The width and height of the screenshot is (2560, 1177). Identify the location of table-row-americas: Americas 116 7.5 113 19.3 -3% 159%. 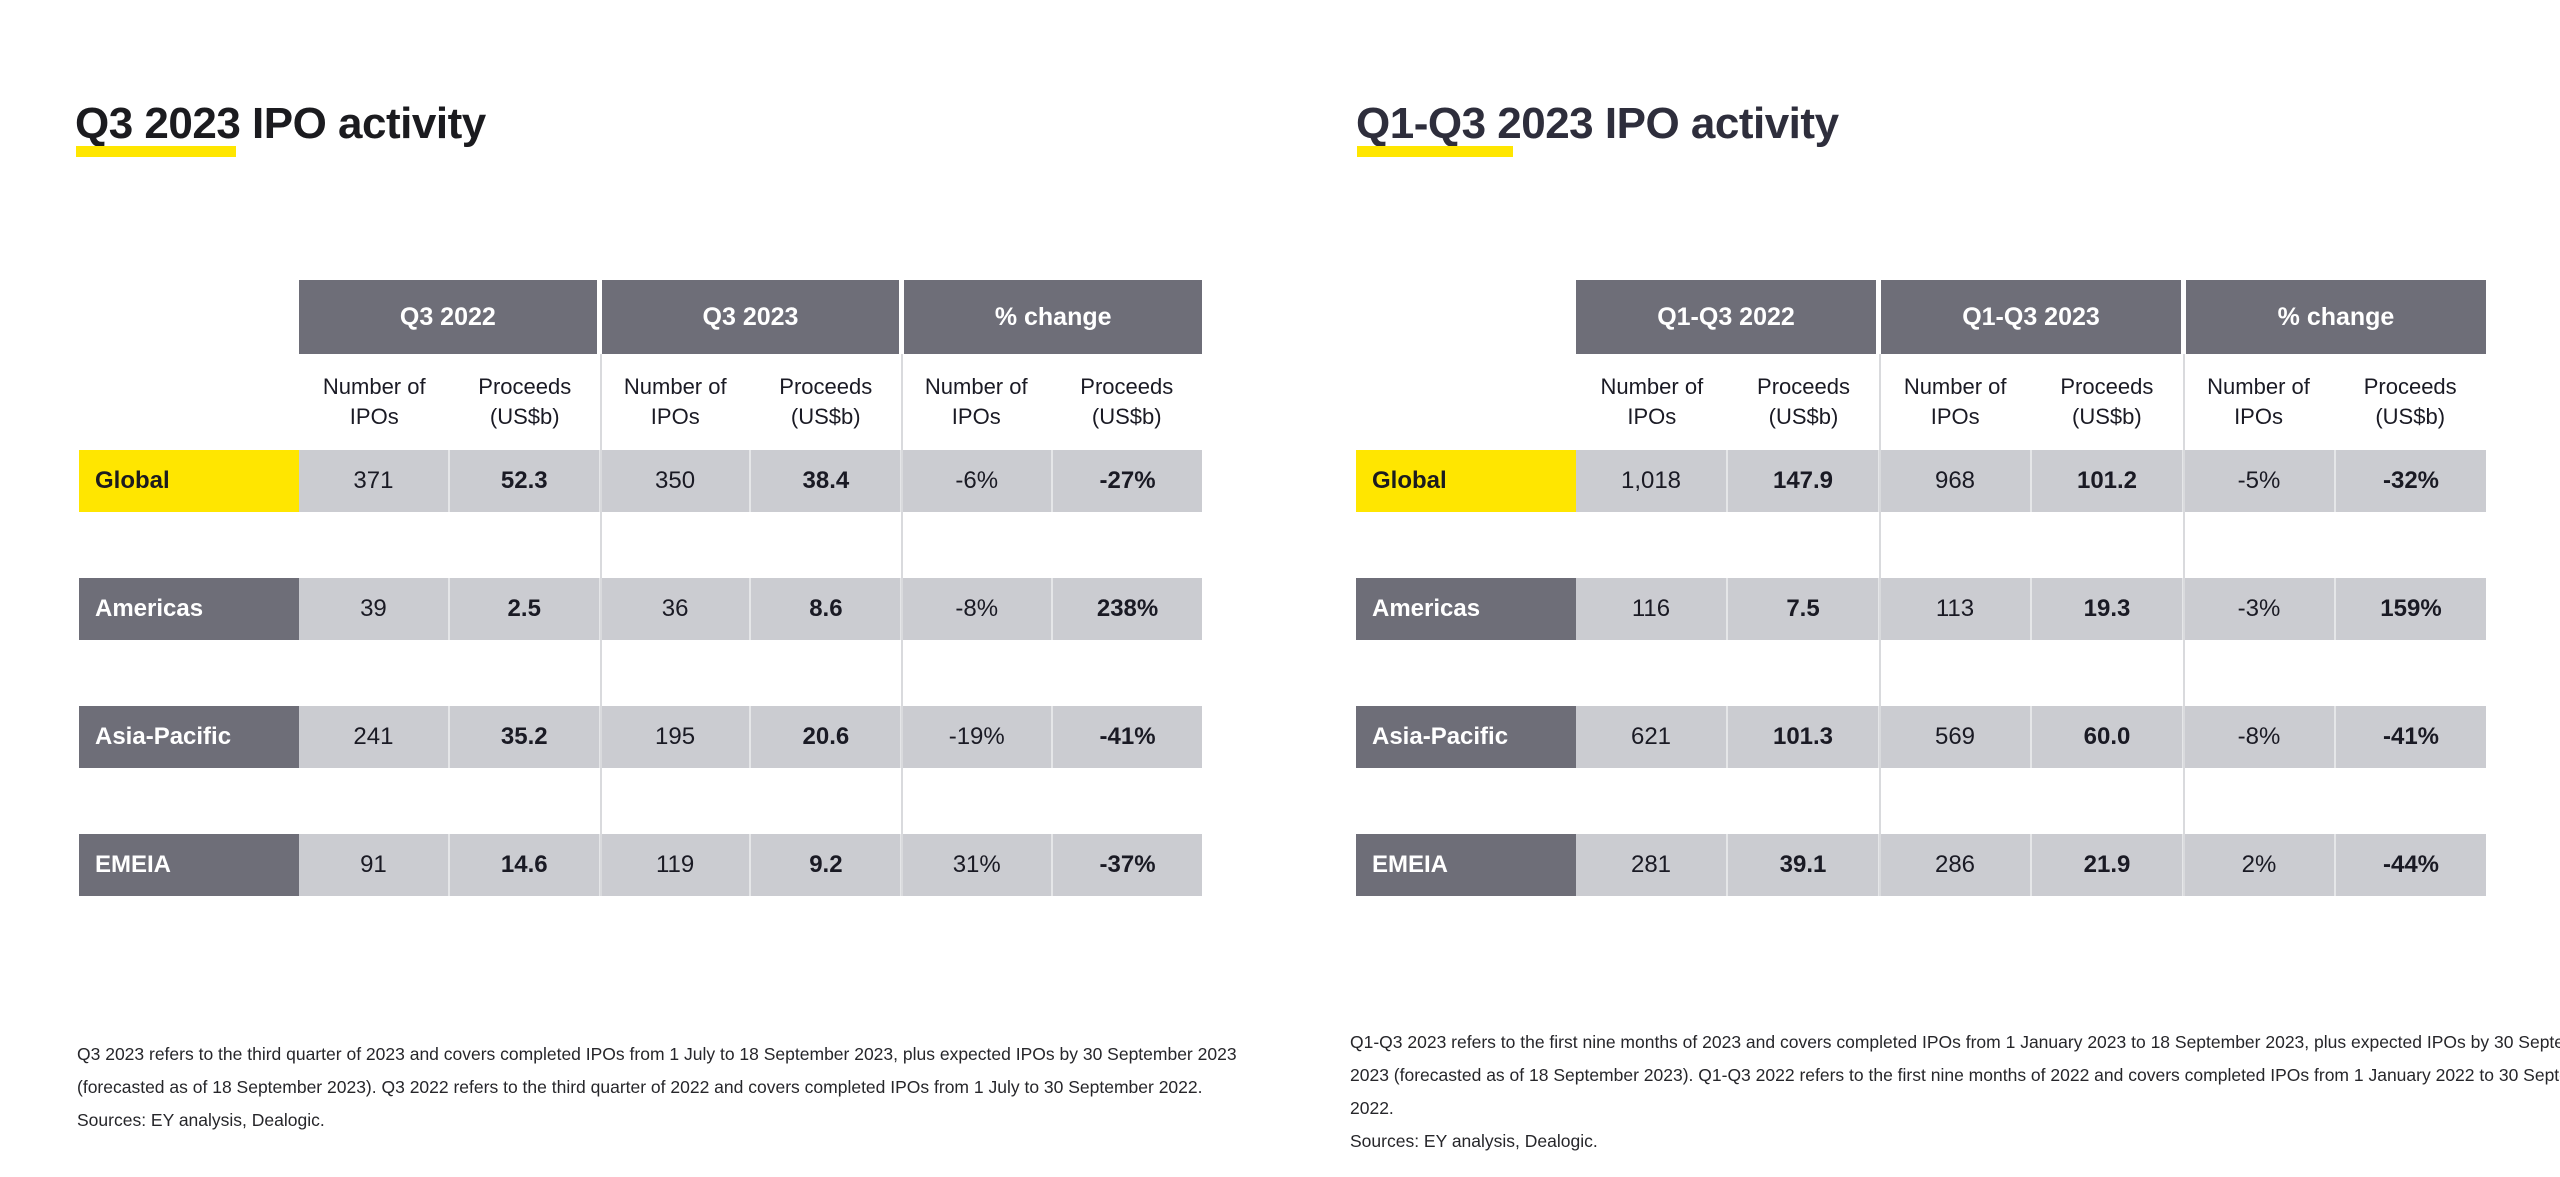
(1921, 609).